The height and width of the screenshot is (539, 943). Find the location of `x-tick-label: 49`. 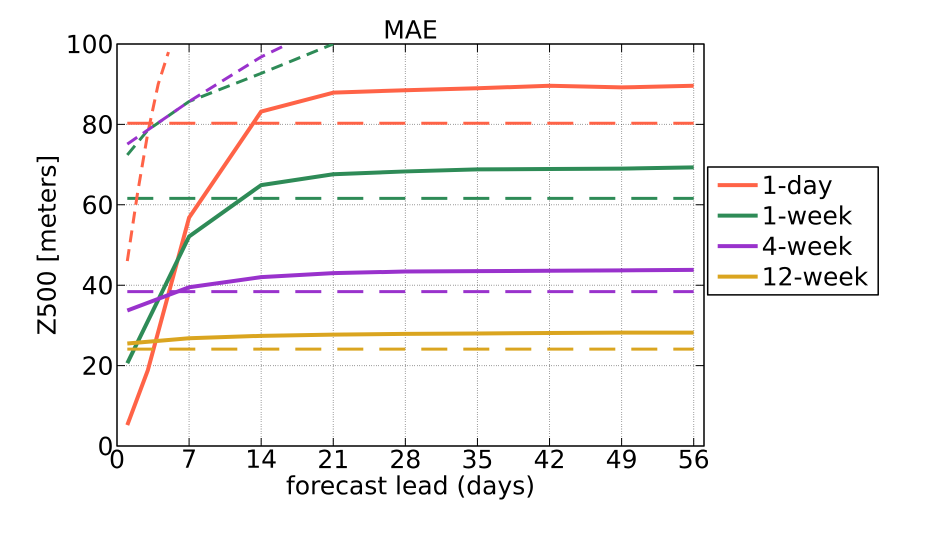

x-tick-label: 49 is located at coordinates (621, 459).